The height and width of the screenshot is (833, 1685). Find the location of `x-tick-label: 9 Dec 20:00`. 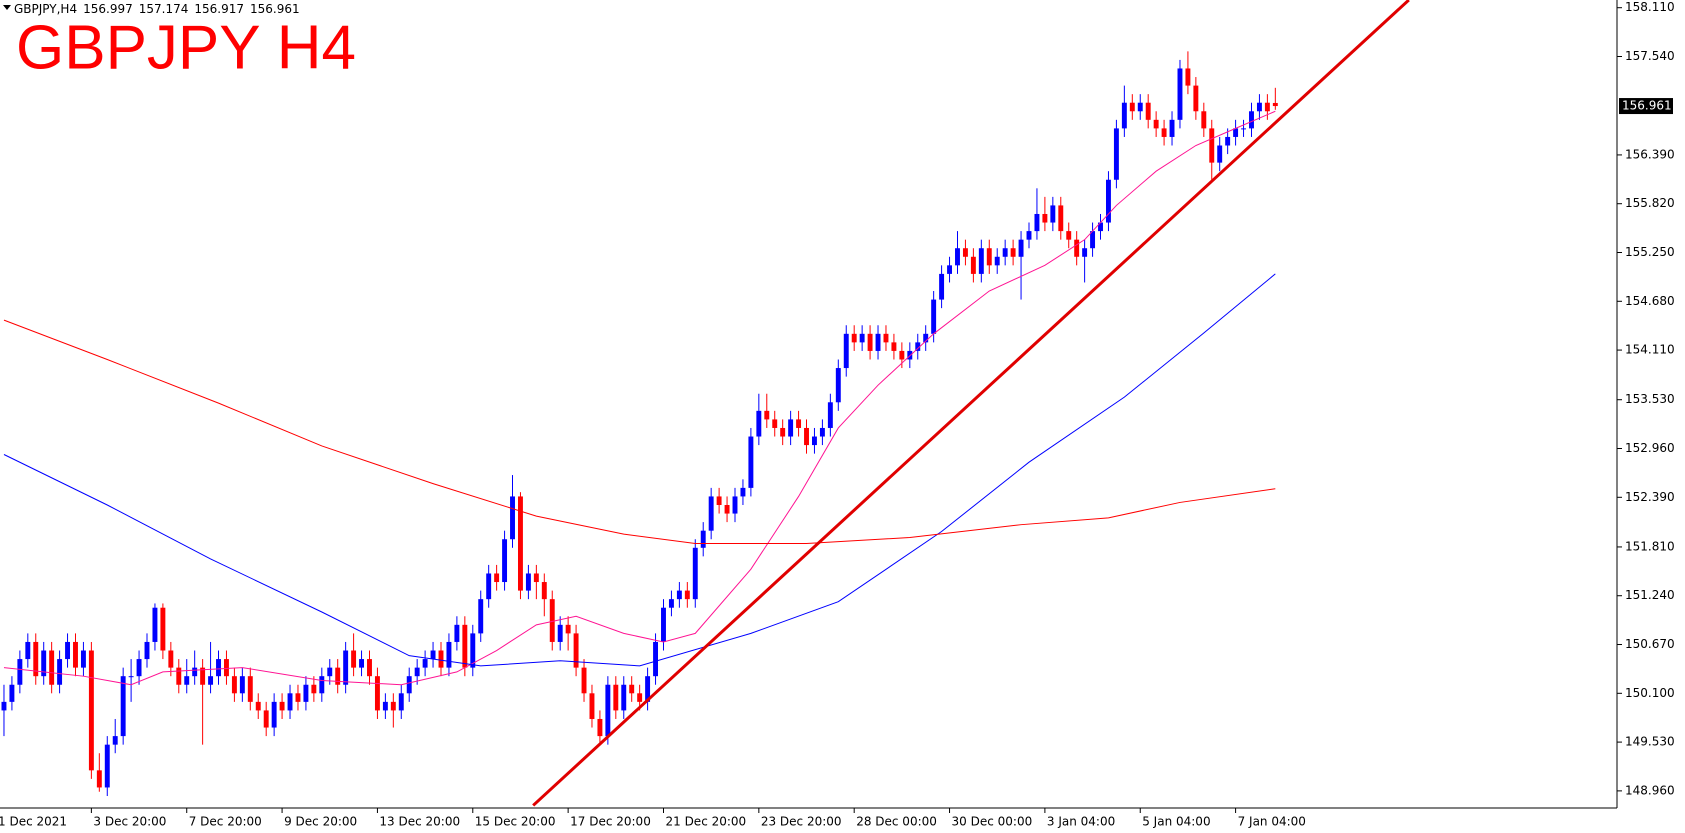

x-tick-label: 9 Dec 20:00 is located at coordinates (320, 822).